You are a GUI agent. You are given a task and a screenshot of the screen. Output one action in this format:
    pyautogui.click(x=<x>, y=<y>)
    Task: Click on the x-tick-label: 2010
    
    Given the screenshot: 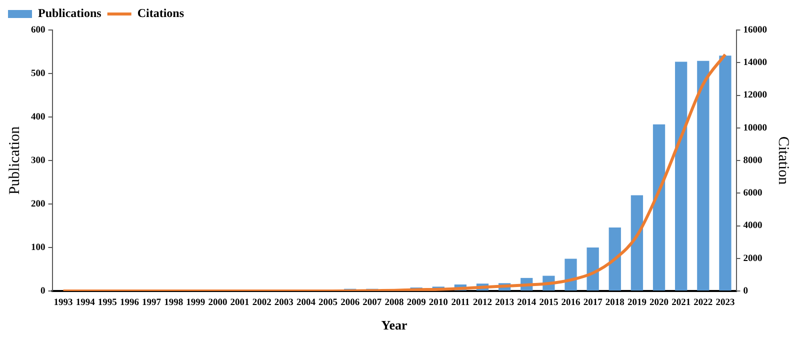 What is the action you would take?
    pyautogui.click(x=438, y=303)
    